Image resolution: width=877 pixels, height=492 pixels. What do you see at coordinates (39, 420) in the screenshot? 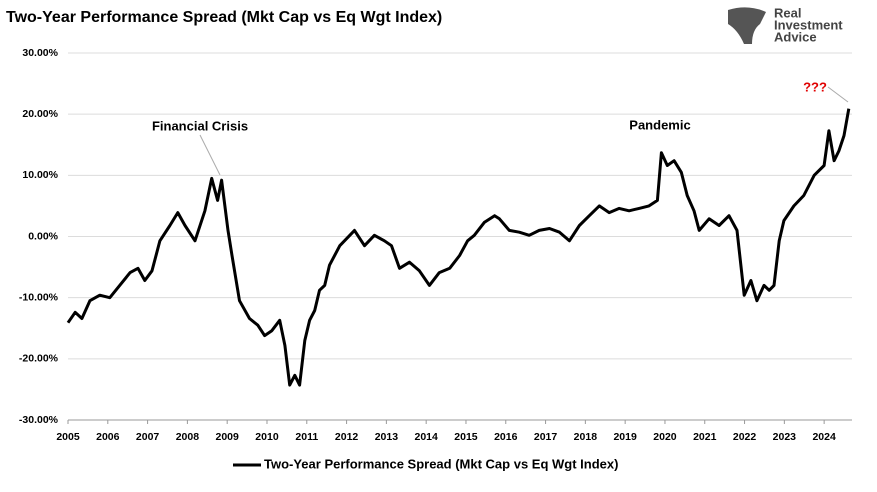
I see `y-tick-label: -30.00%` at bounding box center [39, 420].